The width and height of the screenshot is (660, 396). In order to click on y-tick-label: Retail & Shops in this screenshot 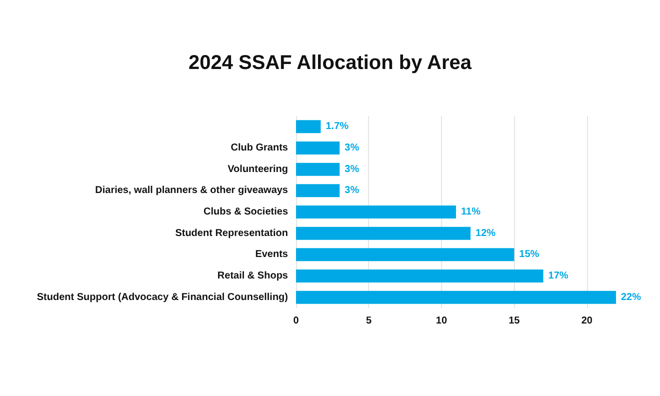, I will do `click(252, 276)`.